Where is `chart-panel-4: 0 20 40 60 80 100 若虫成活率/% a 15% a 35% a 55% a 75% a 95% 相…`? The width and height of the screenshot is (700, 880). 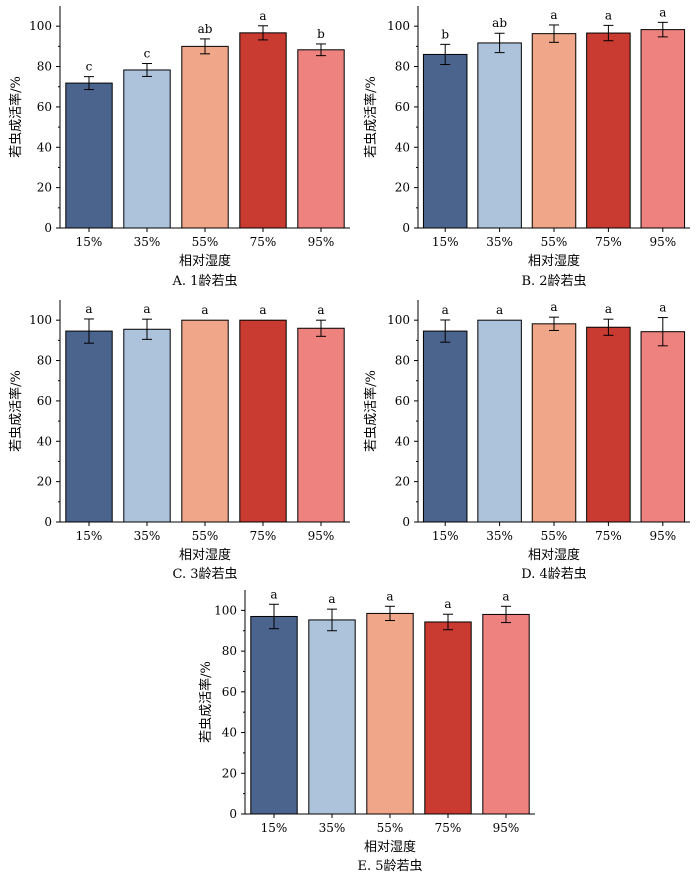 chart-panel-4: 0 20 40 60 80 100 若虫成活率/% a 15% a 35% a 55% a 75% a 95% 相… is located at coordinates (526, 441).